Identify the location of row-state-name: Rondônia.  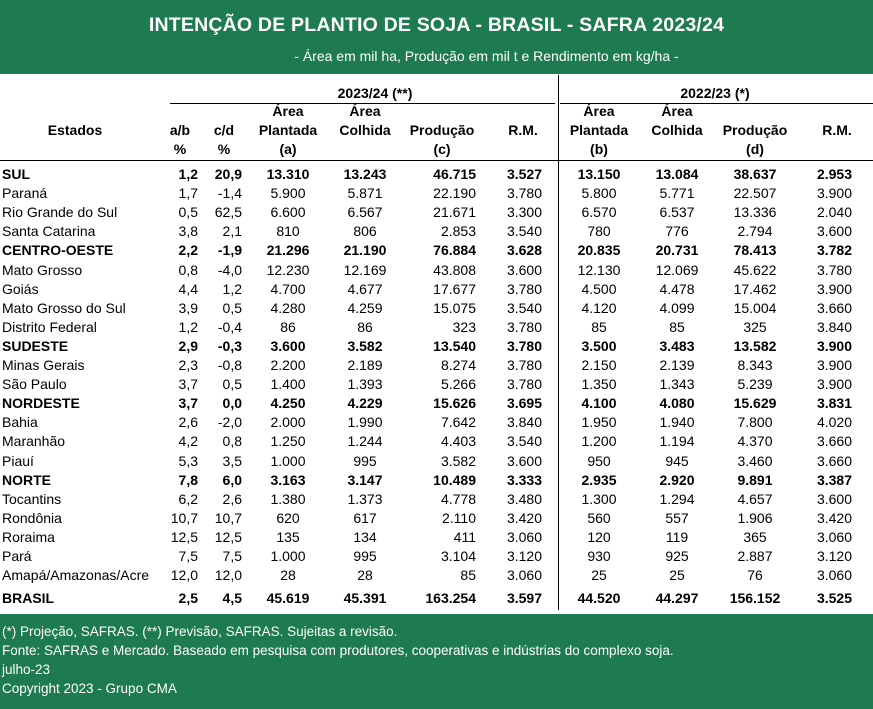
(32, 517).